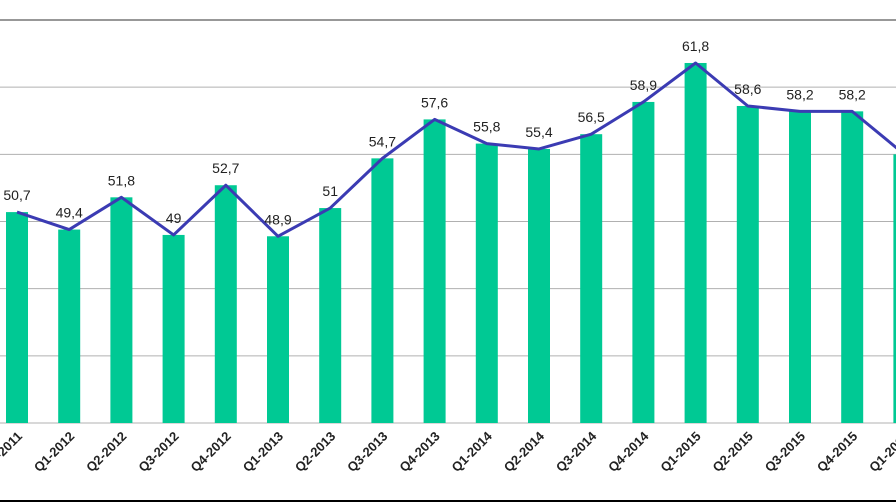 The height and width of the screenshot is (504, 896). I want to click on value-label: 61,8, so click(695, 46).